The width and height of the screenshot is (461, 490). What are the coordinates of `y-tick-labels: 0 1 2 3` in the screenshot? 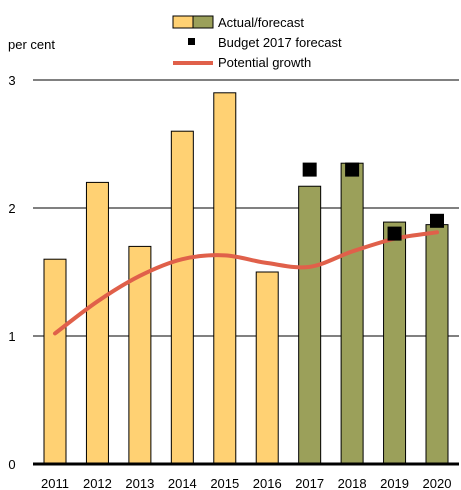 It's located at (11, 272).